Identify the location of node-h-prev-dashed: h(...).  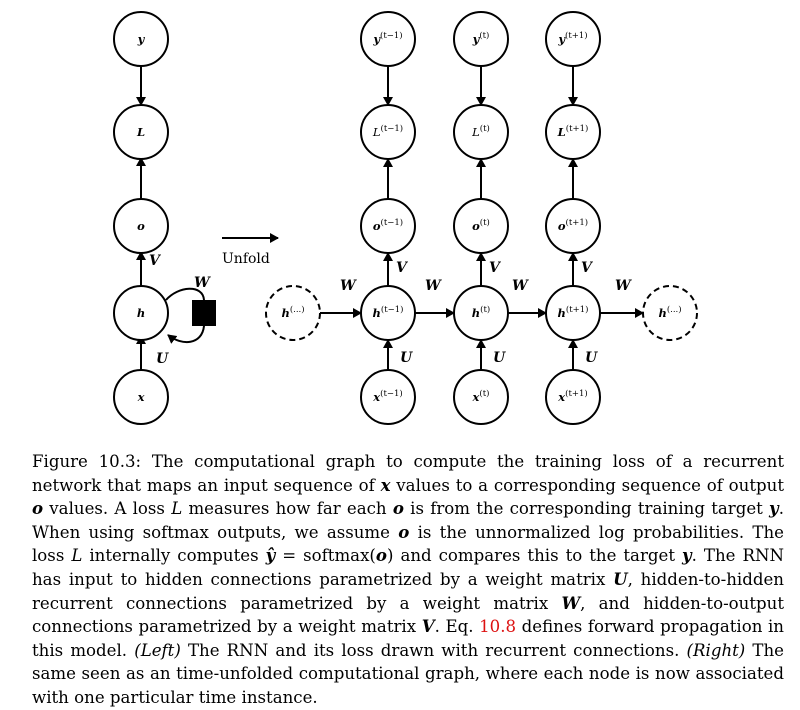
(293, 313).